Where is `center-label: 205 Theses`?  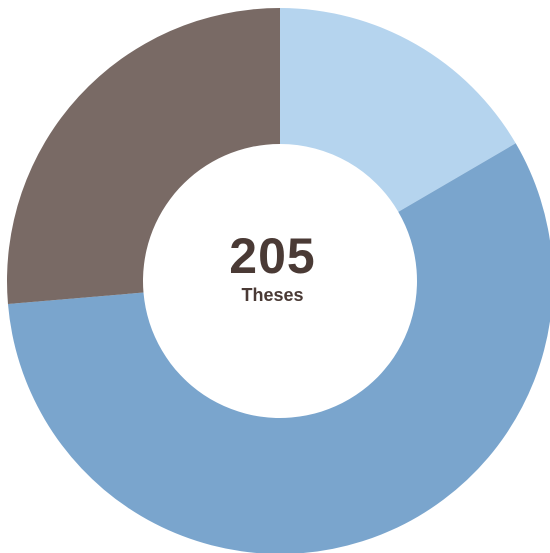 center-label: 205 Theses is located at coordinates (272, 268).